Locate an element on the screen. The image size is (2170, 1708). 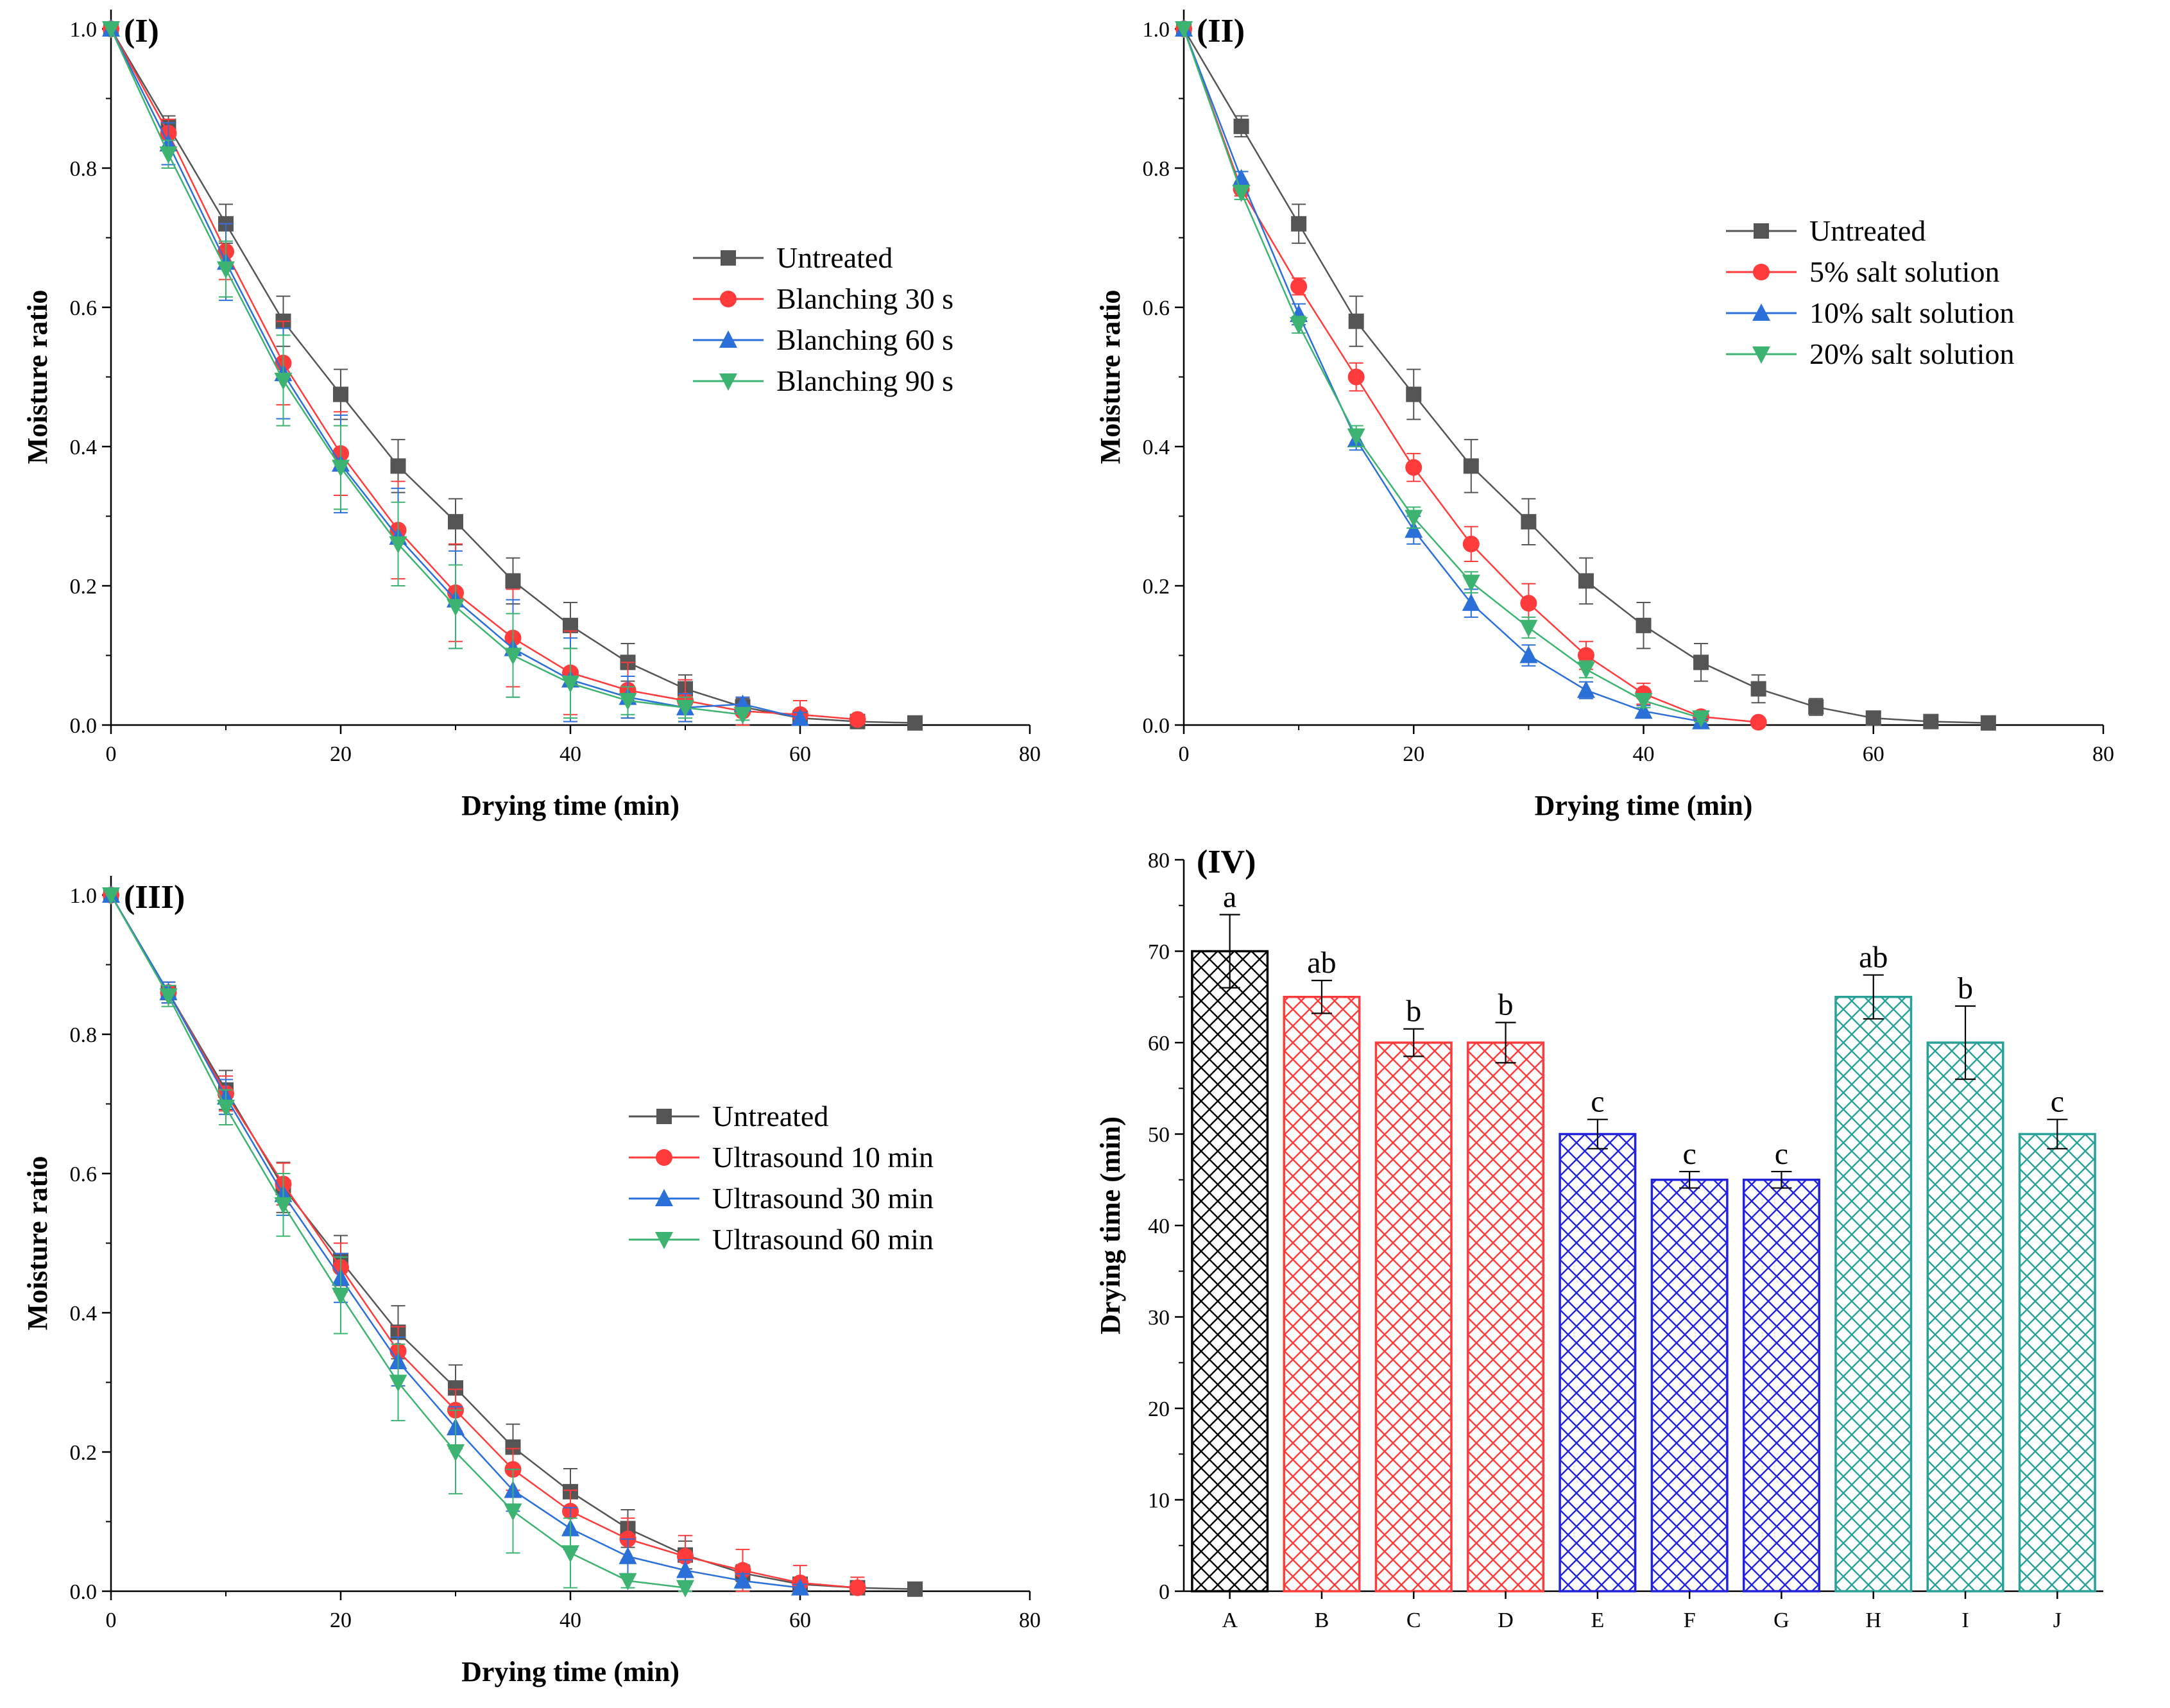
y-tick-label: 1.0 is located at coordinates (84, 896).